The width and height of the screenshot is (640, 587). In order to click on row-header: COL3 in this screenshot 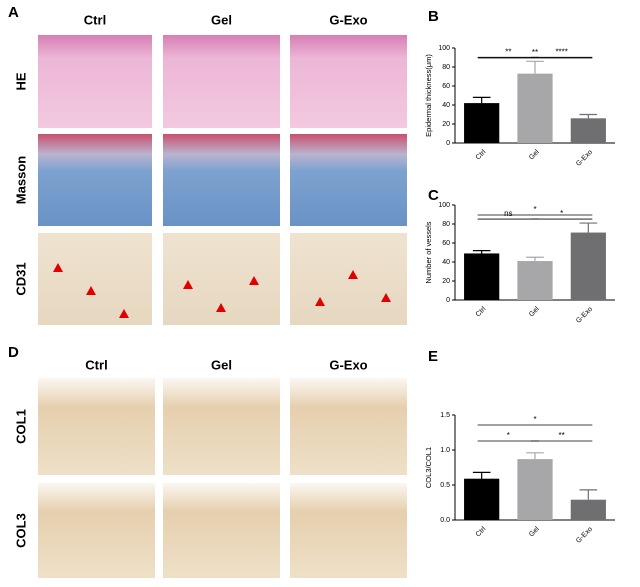, I will do `click(20, 530)`.